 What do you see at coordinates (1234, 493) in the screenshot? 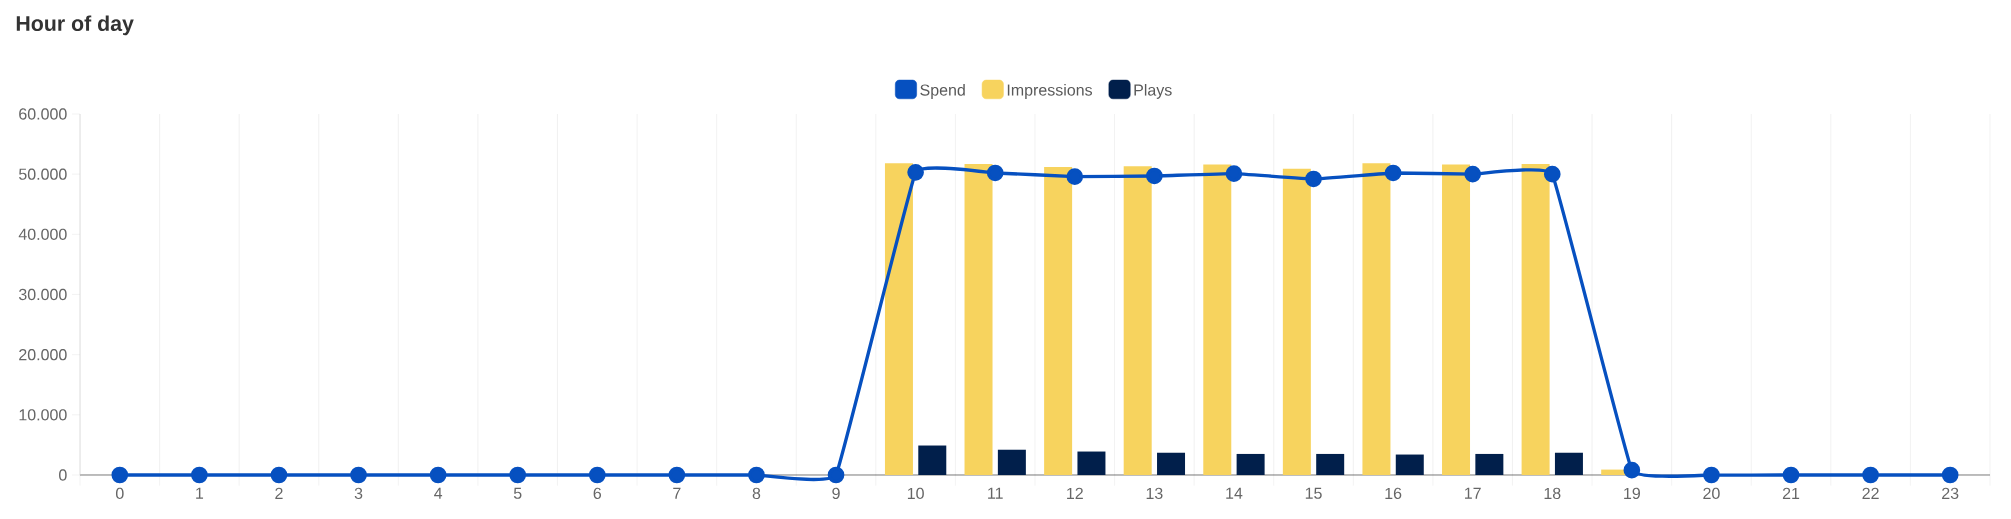
I see `x-tick-label: 14` at bounding box center [1234, 493].